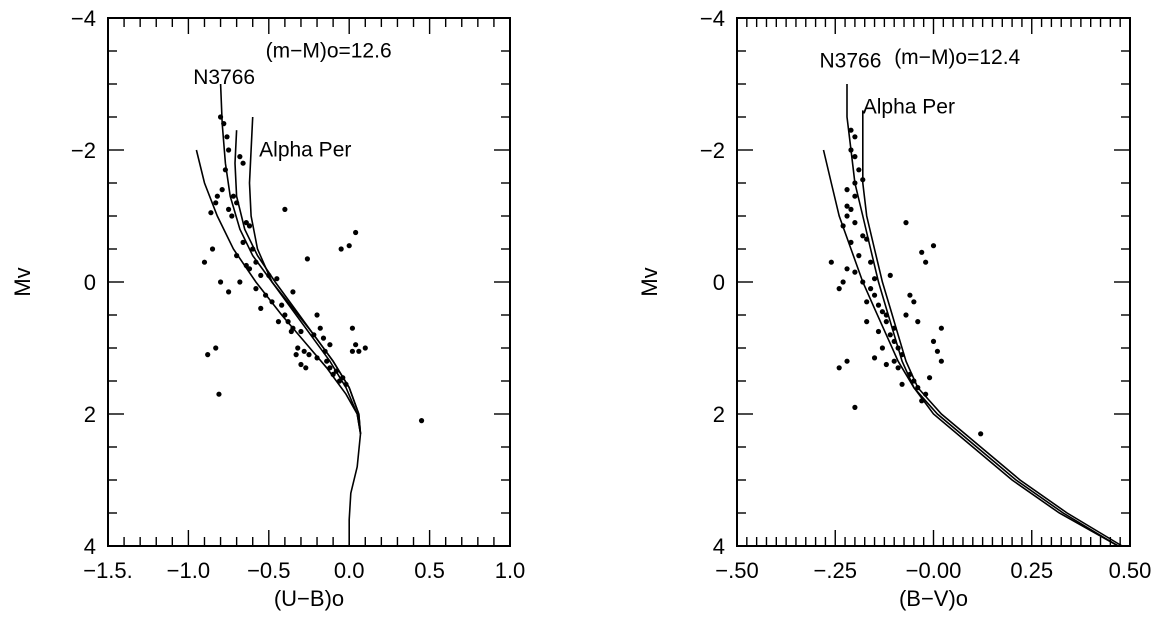  Describe the element at coordinates (224, 77) in the screenshot. I see `annotation-label: N3766` at that location.